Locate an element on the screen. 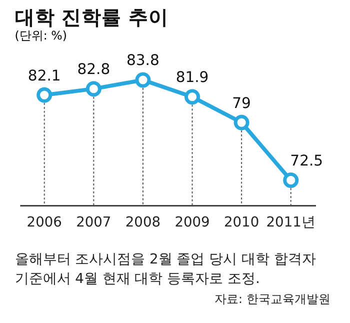 This screenshot has width=350, height=323. data-label: 72.5 is located at coordinates (307, 161).